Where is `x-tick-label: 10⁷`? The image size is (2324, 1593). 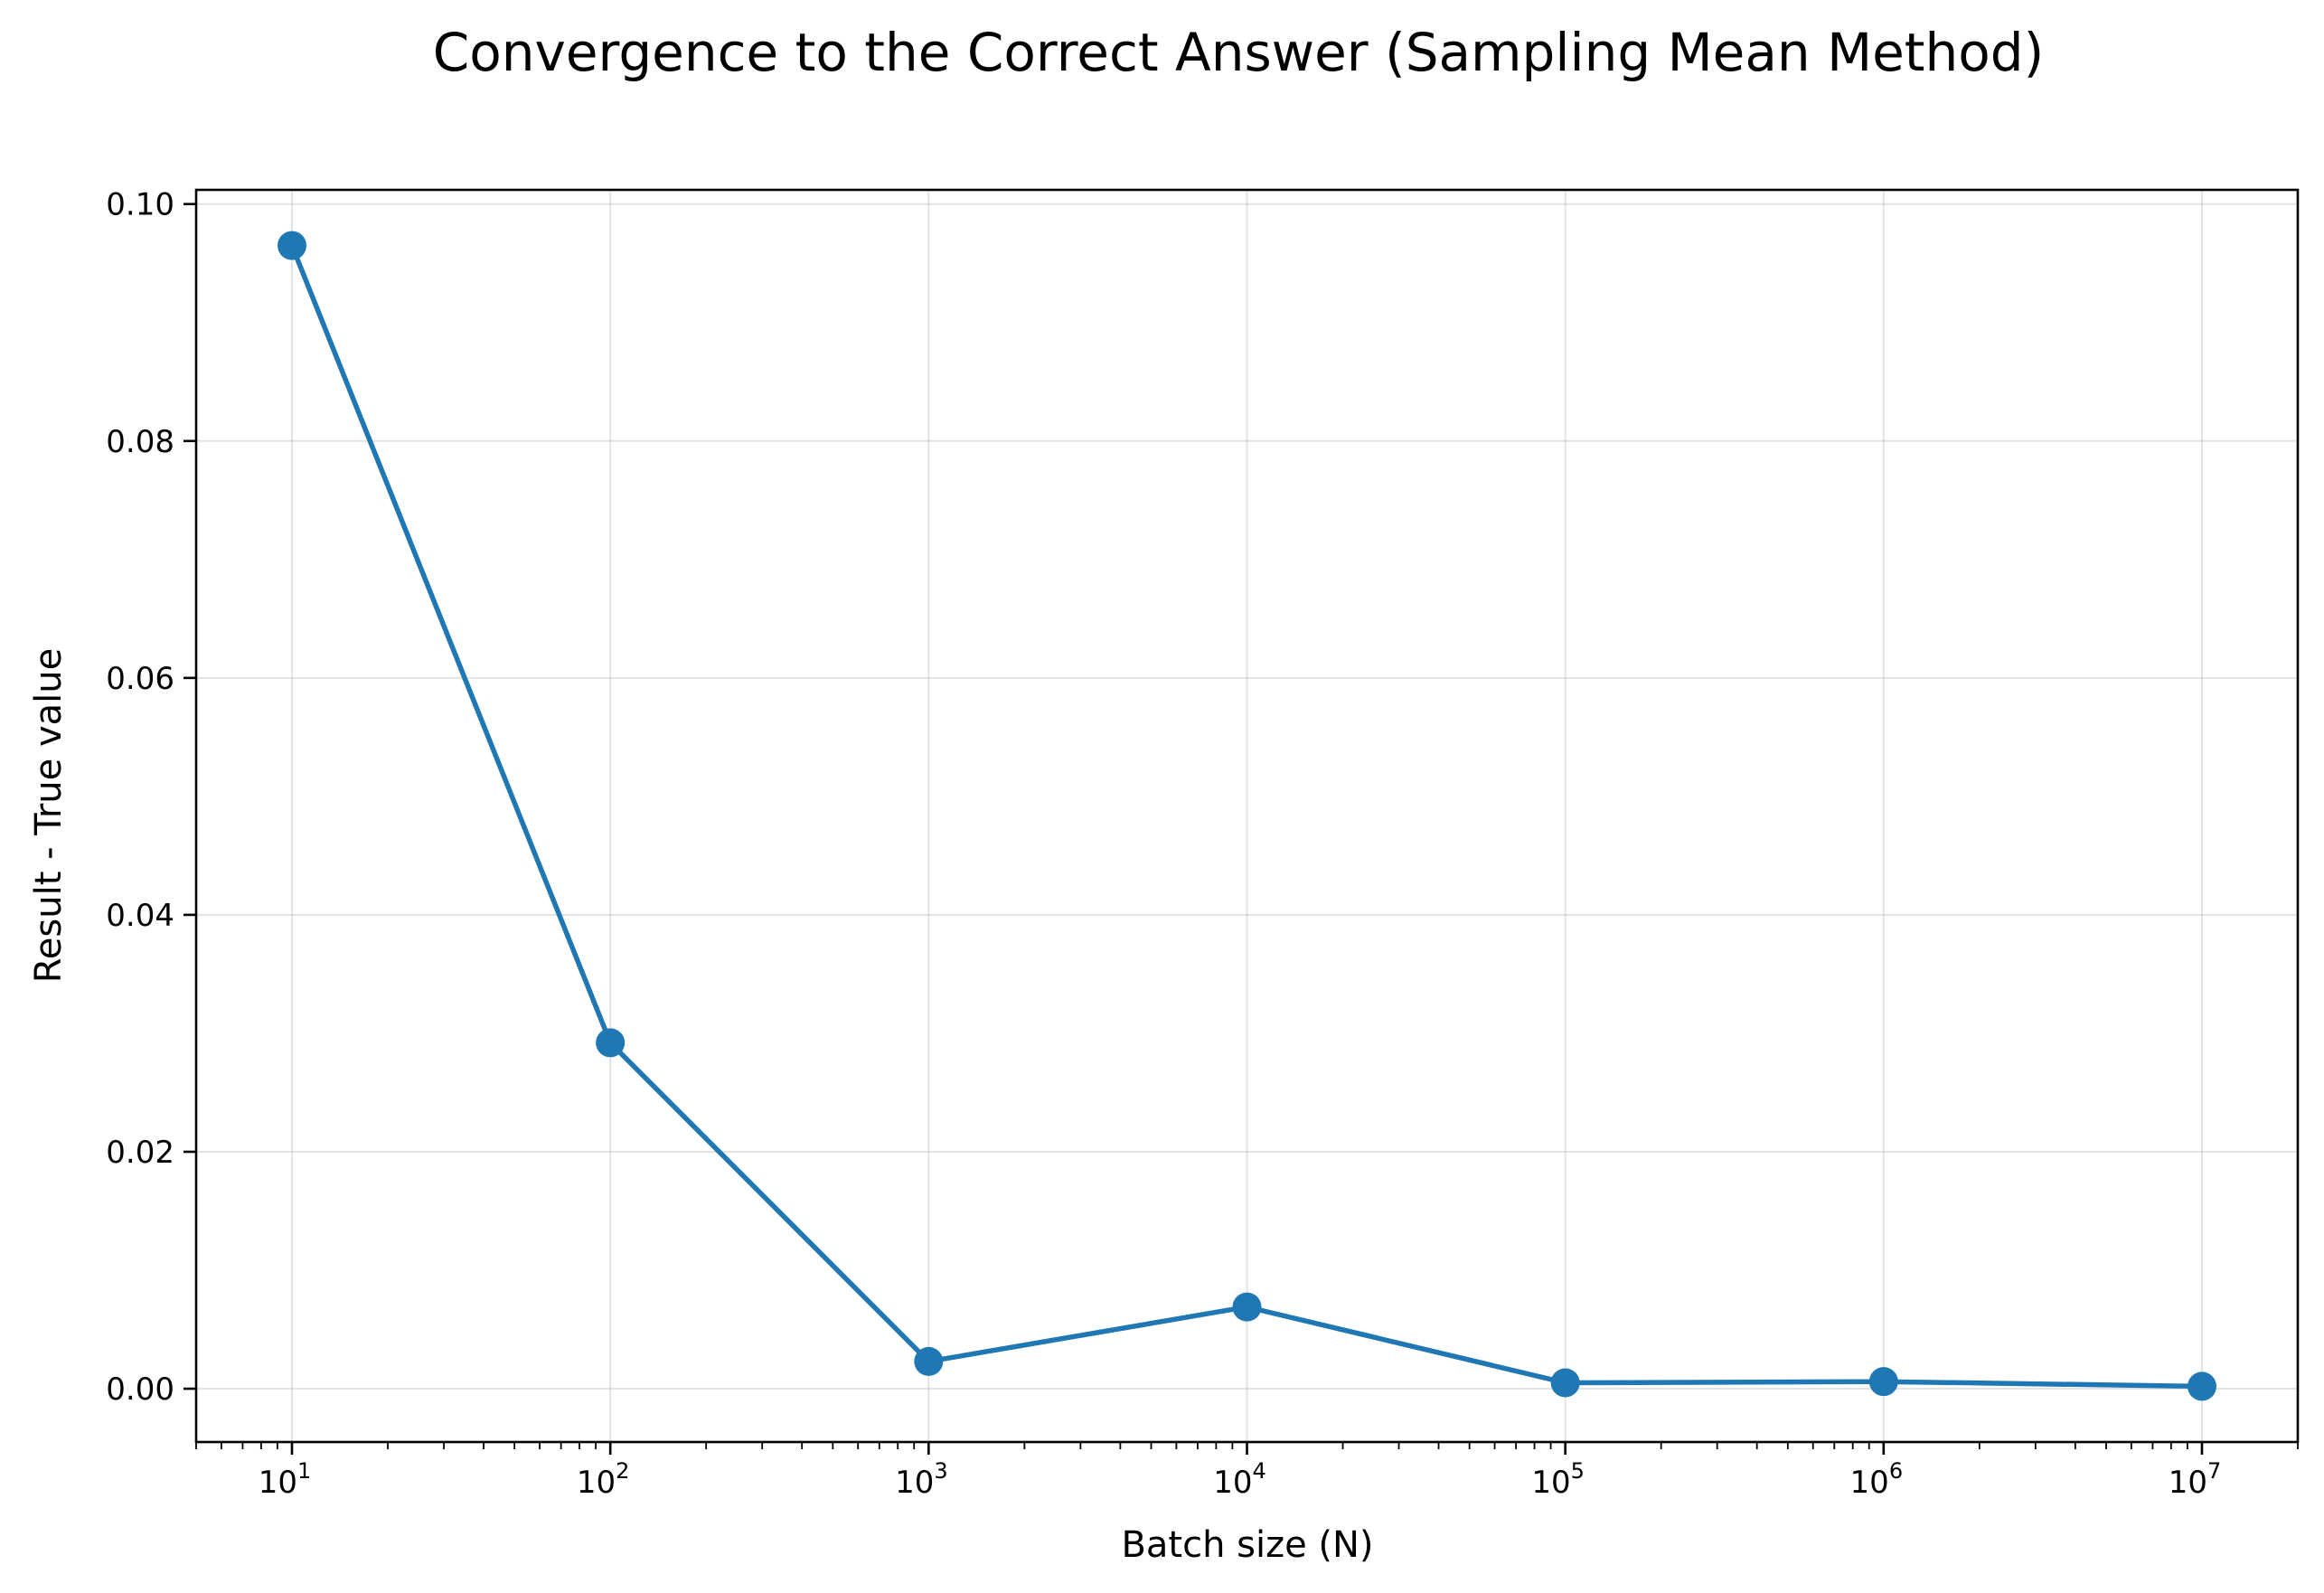
x-tick-label: 10⁷ is located at coordinates (2196, 1479).